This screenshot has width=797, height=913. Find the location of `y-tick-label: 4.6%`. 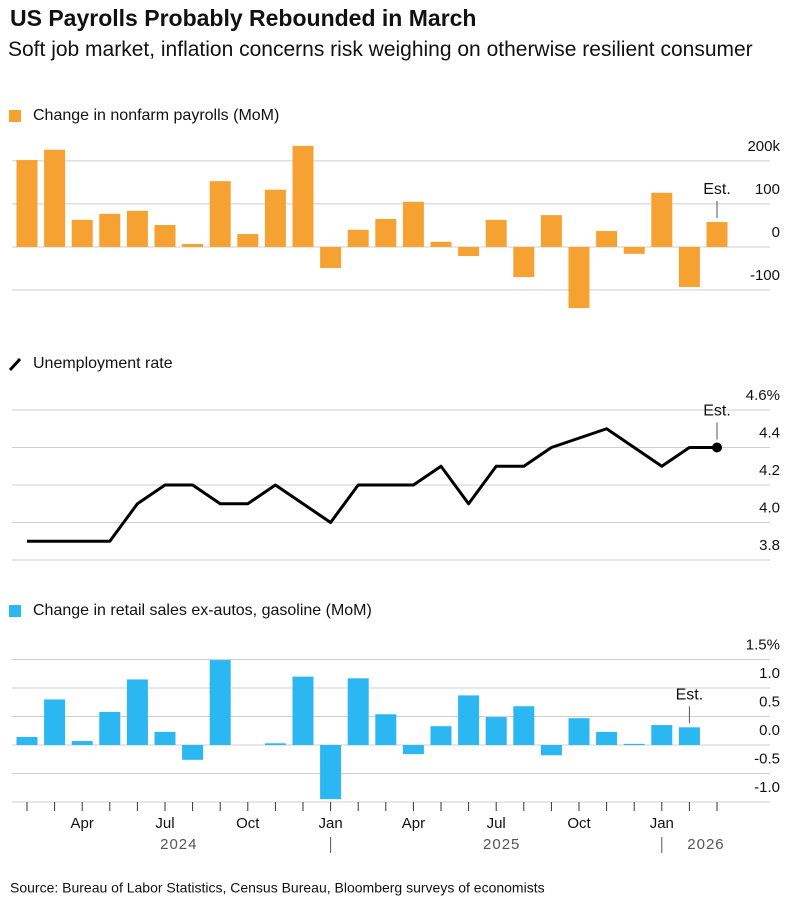

y-tick-label: 4.6% is located at coordinates (763, 395).